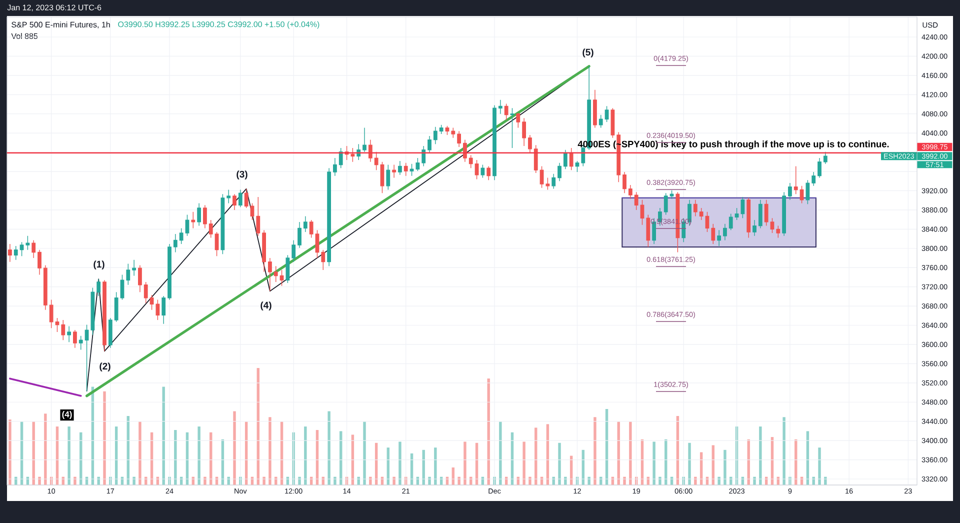 This screenshot has height=523, width=960. I want to click on annotation: (5), so click(588, 53).